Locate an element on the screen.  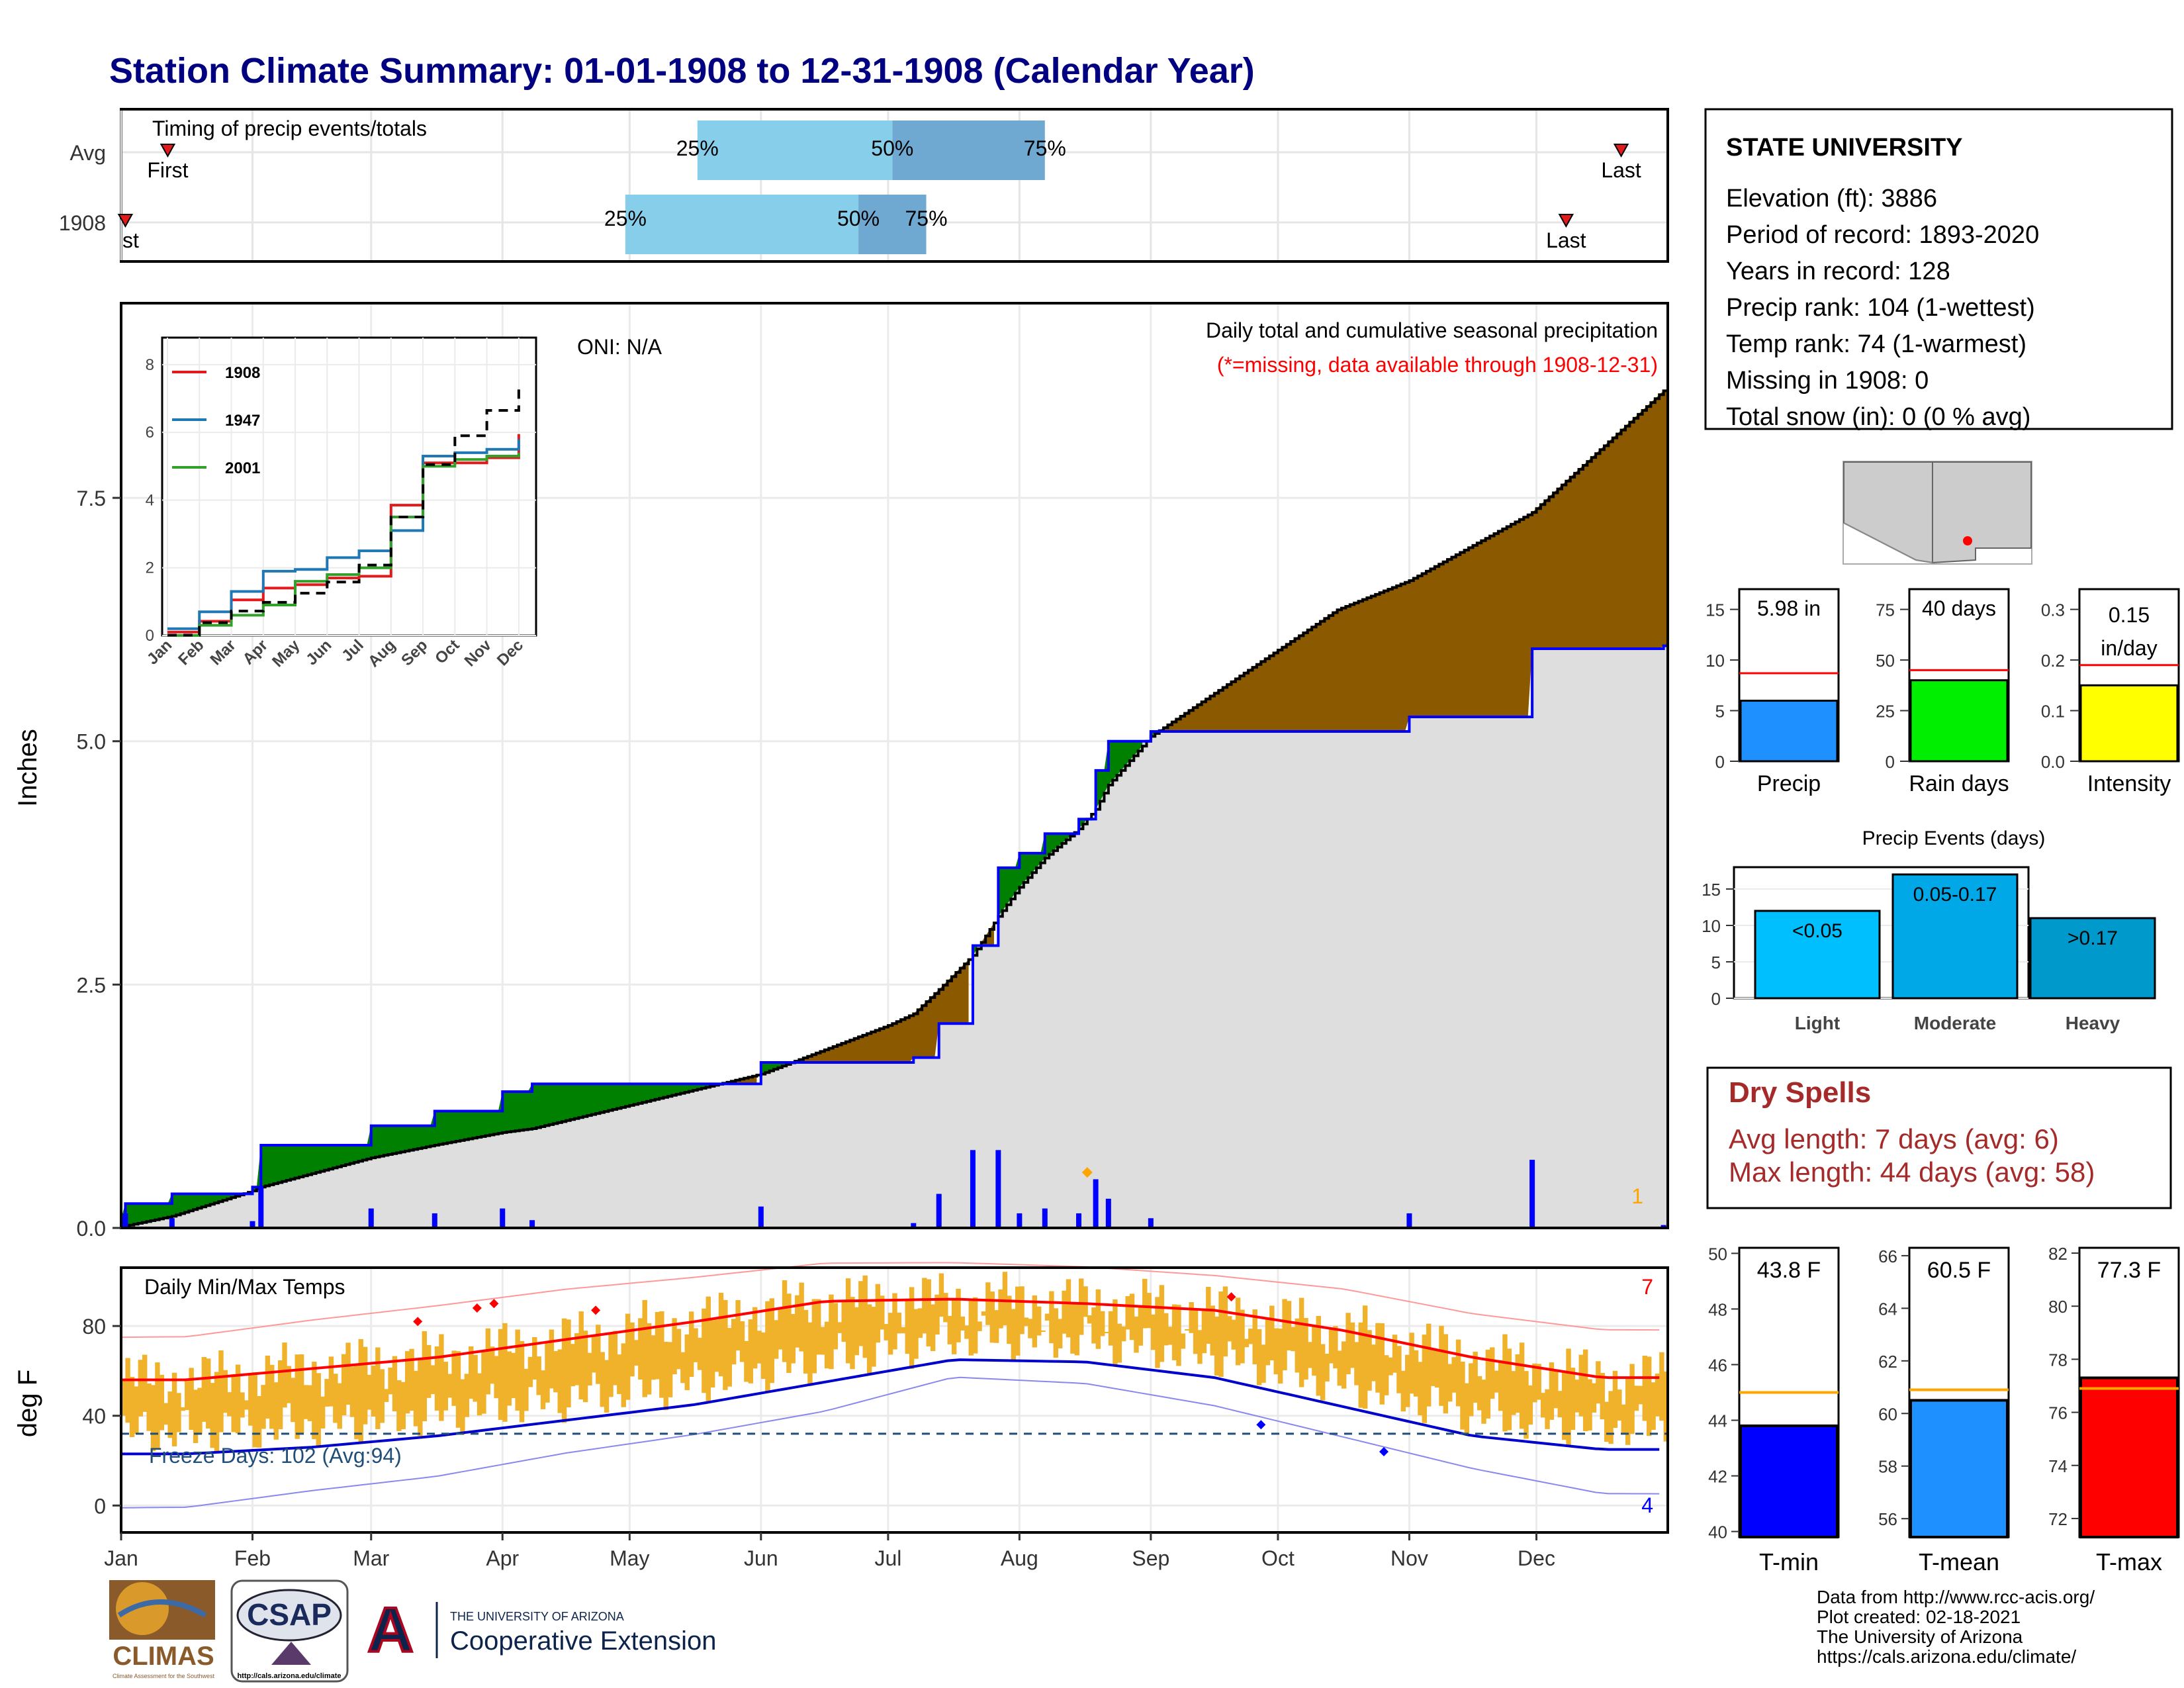
station-line-period: Period of record: 1893-2020 is located at coordinates (1883, 235).